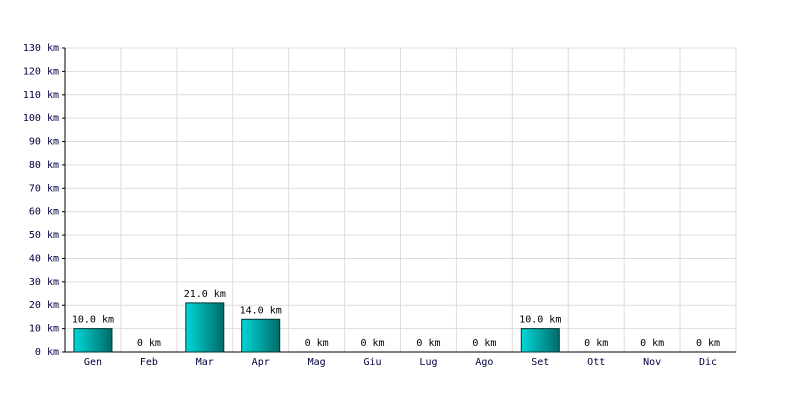 The width and height of the screenshot is (800, 400). Describe the element at coordinates (540, 362) in the screenshot. I see `x-tick-label: Set` at that location.